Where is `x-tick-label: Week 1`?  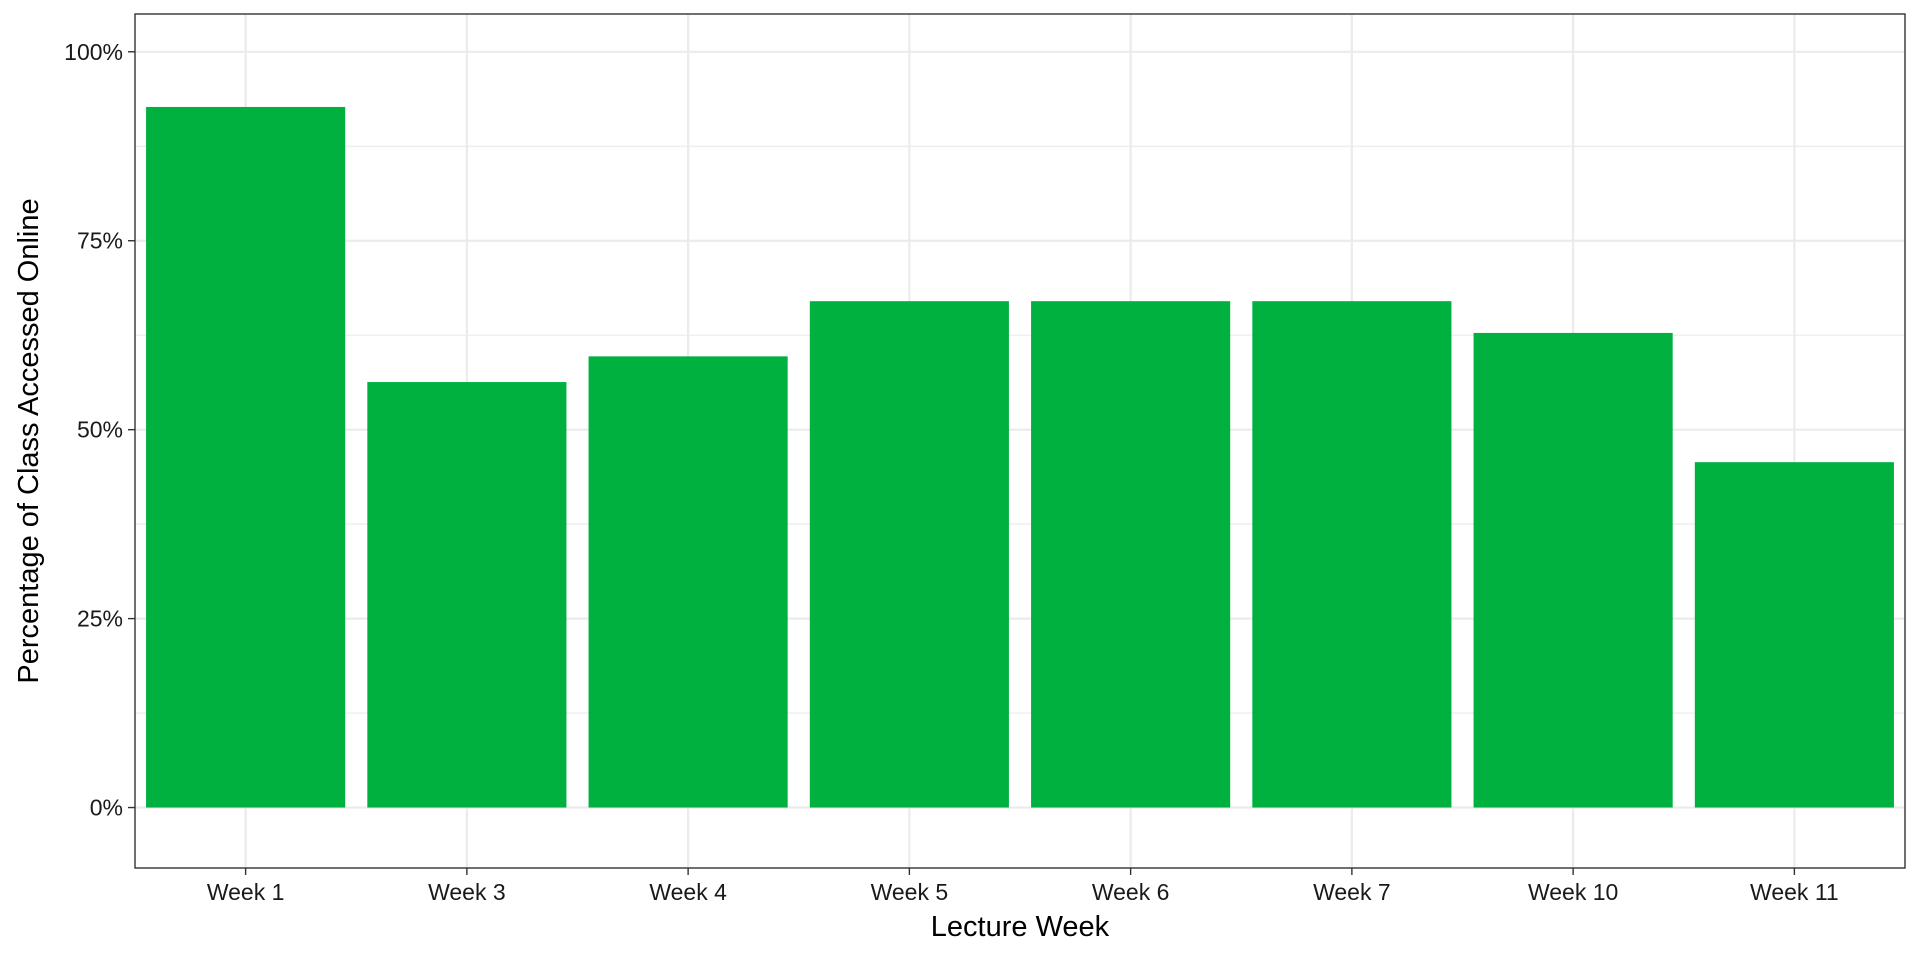
x-tick-label: Week 1 is located at coordinates (246, 892).